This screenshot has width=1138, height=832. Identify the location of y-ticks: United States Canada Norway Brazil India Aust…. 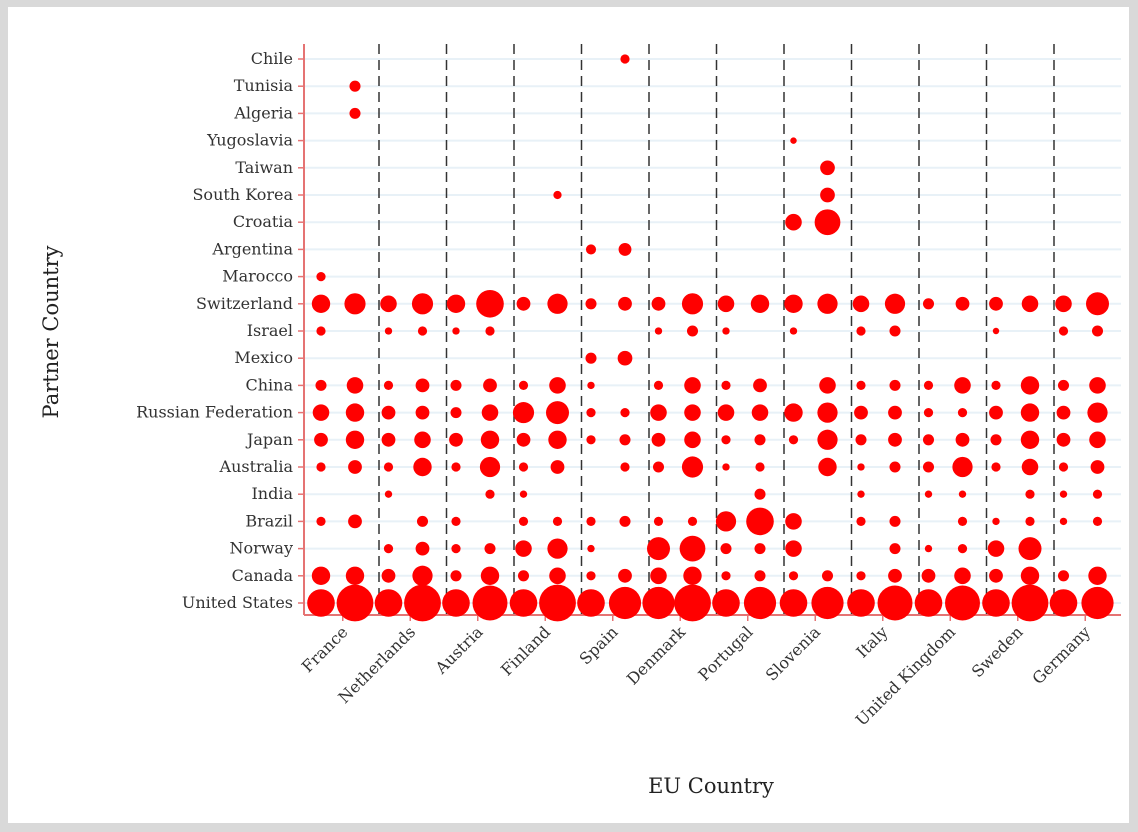
(220, 330).